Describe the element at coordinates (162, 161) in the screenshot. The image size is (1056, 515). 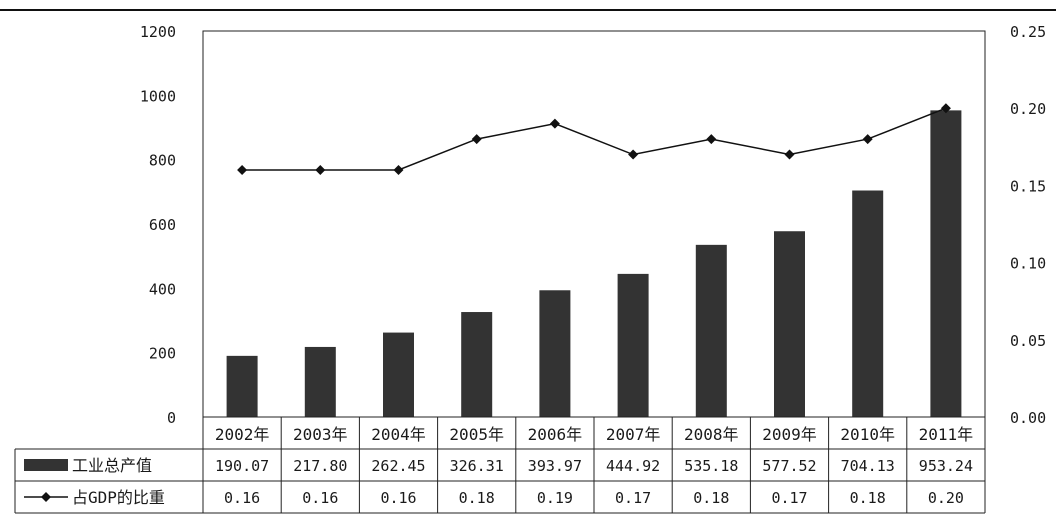
I see `y-tick-label: 800` at that location.